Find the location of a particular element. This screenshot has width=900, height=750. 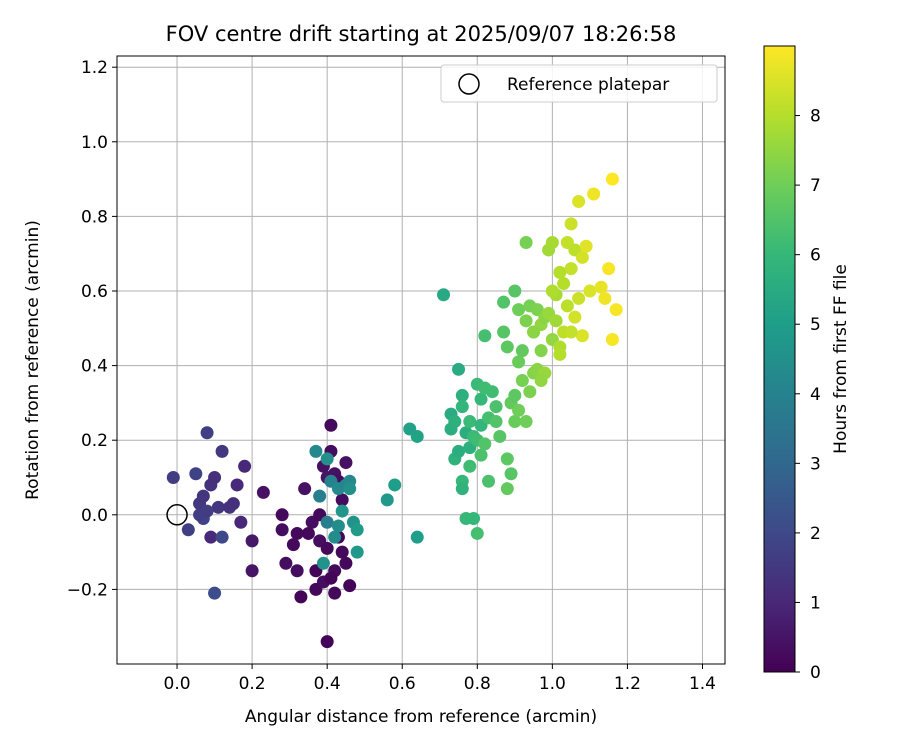

y-axis-label: Rotation from reference (arcmin) is located at coordinates (33, 360).